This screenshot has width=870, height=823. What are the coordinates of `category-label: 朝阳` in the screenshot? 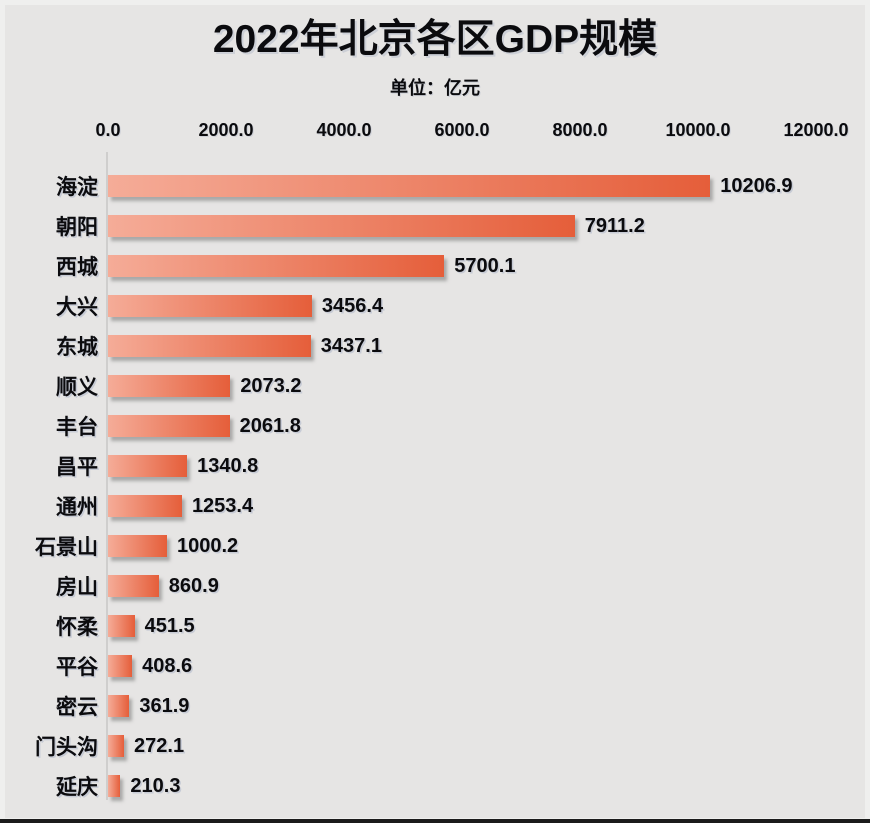 It's located at (77, 227).